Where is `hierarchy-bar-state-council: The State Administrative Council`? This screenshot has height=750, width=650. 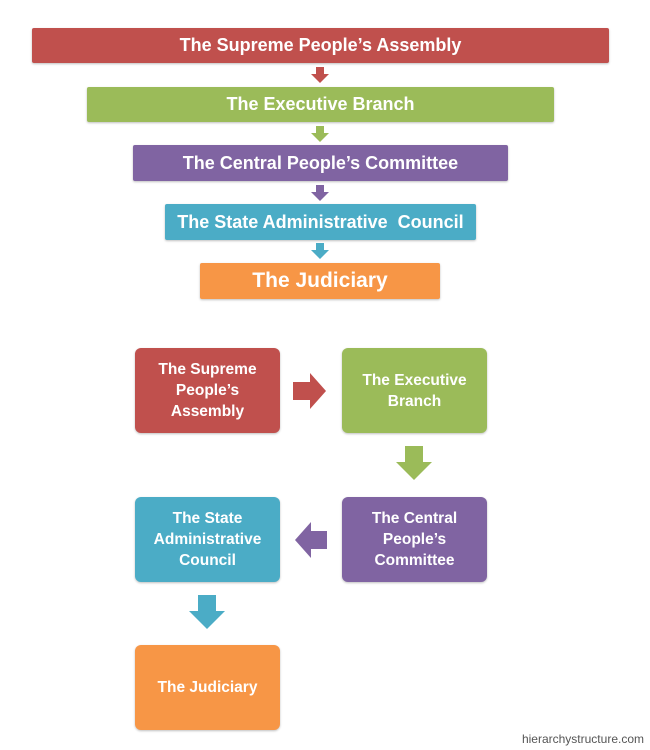 hierarchy-bar-state-council: The State Administrative Council is located at coordinates (320, 222).